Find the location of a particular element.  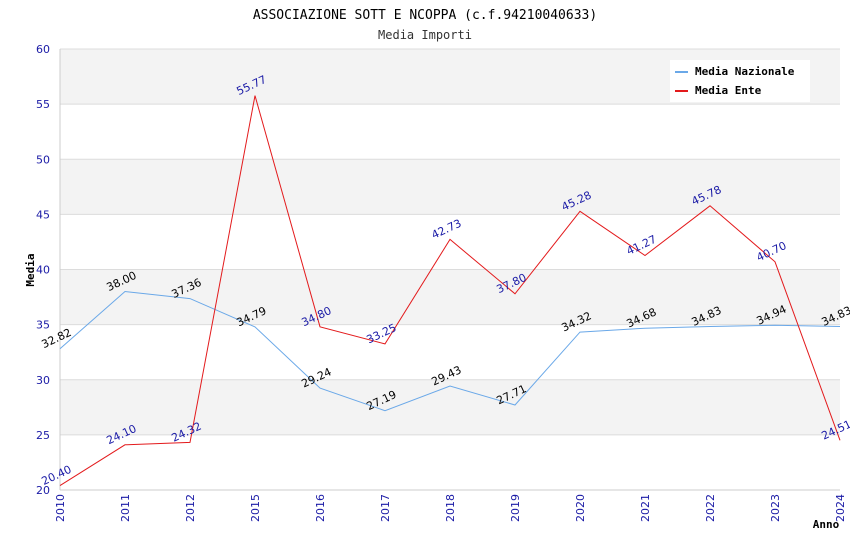

x-tick-label: 2016 is located at coordinates (320, 508).